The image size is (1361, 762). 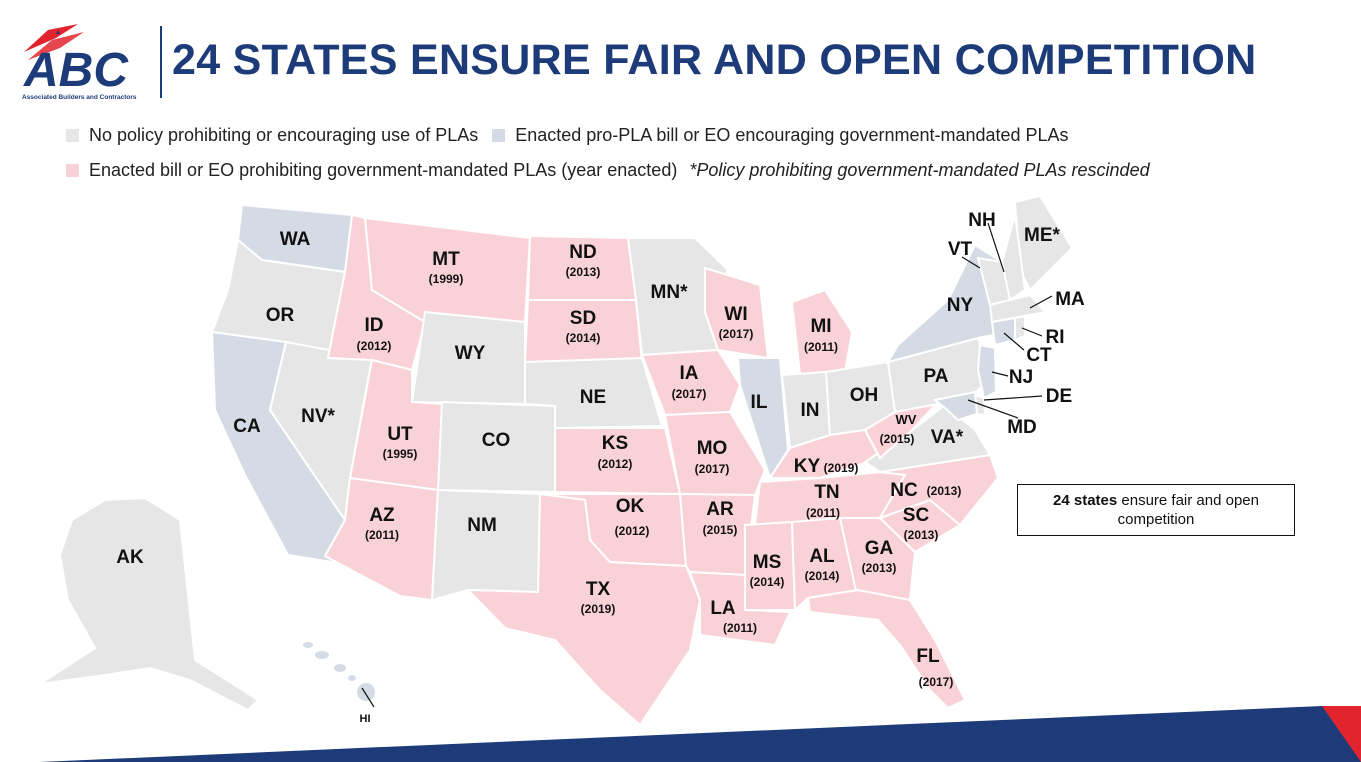 I want to click on abc-logo: ABC Associated Builders and Contractors, so click(x=79, y=62).